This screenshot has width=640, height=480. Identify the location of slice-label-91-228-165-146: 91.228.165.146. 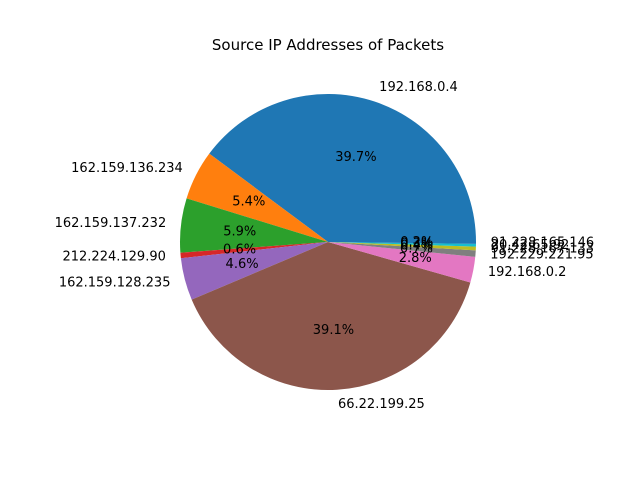
(542, 243).